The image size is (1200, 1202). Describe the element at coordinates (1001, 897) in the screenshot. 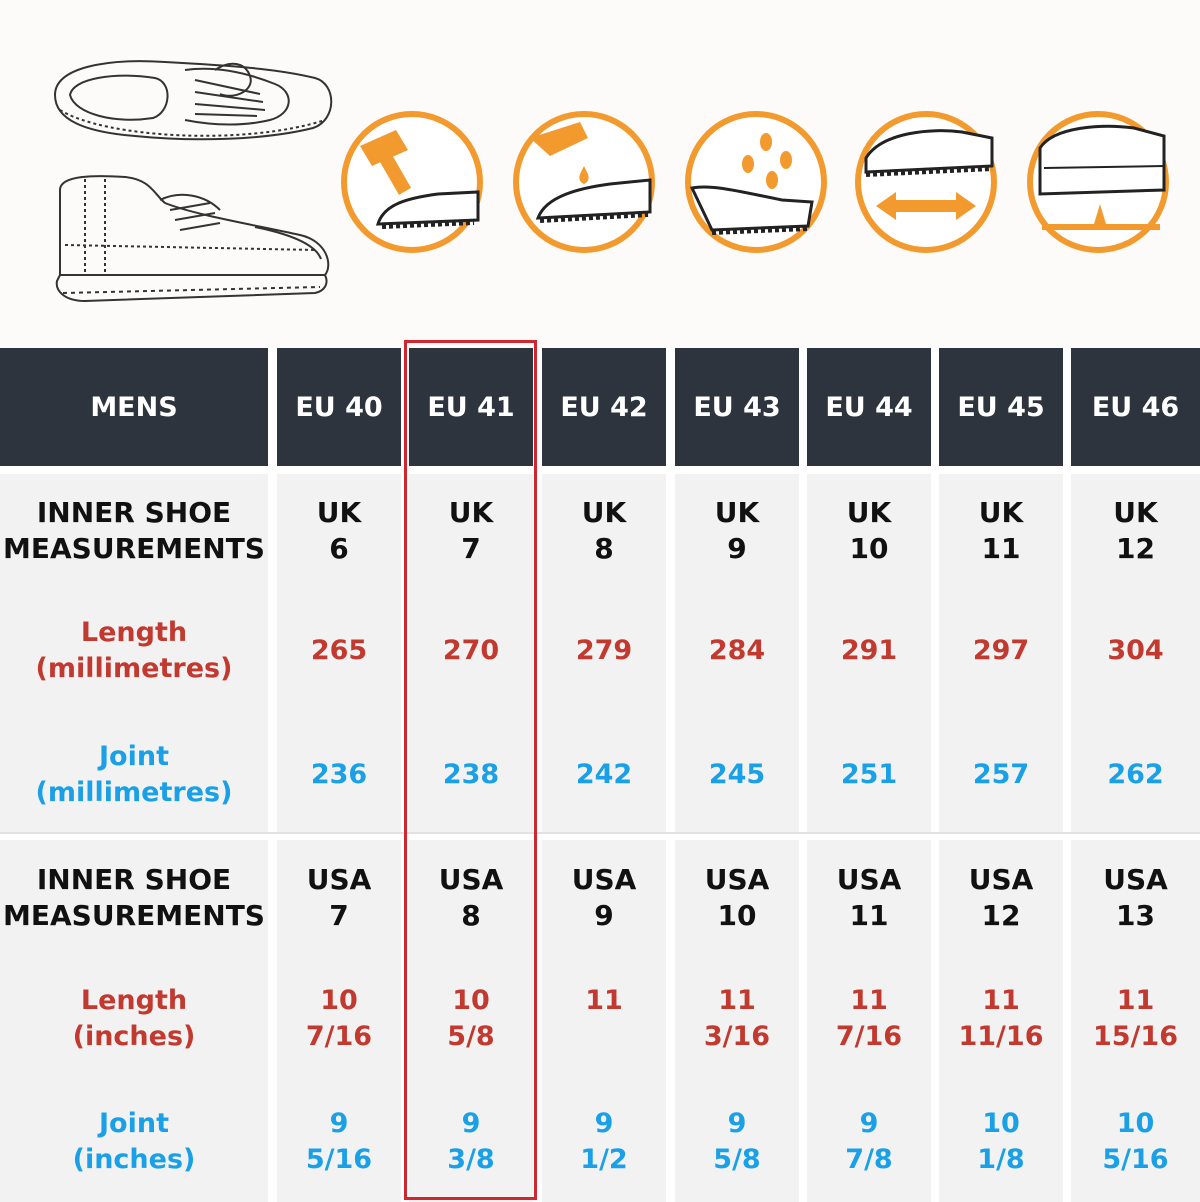

I see `usa-size-cell: USA 12` at that location.